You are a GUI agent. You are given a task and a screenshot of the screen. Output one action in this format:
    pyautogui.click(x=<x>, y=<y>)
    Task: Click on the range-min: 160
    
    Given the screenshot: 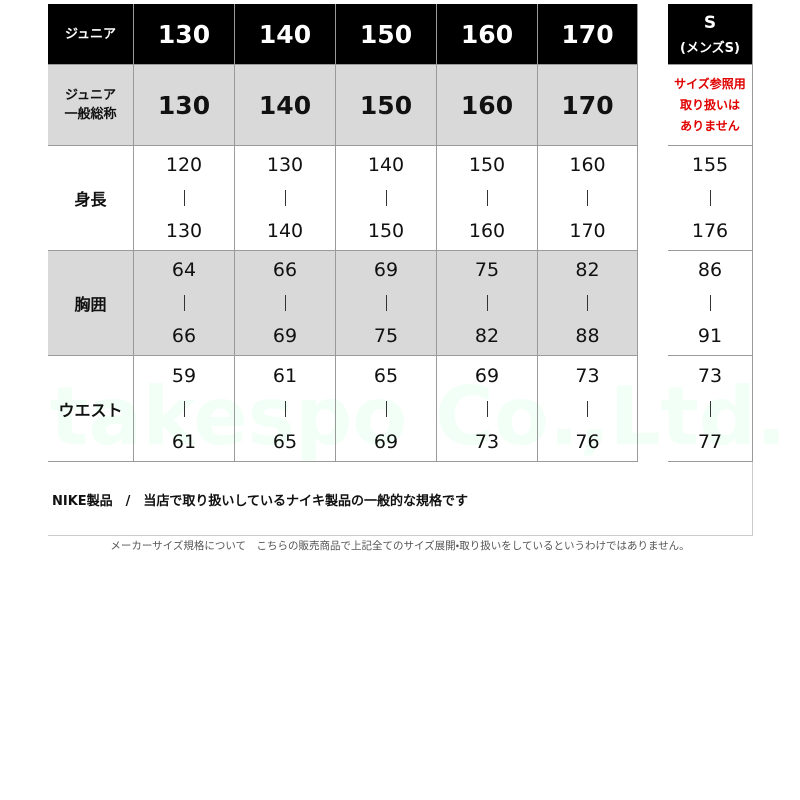 What is the action you would take?
    pyautogui.click(x=587, y=165)
    